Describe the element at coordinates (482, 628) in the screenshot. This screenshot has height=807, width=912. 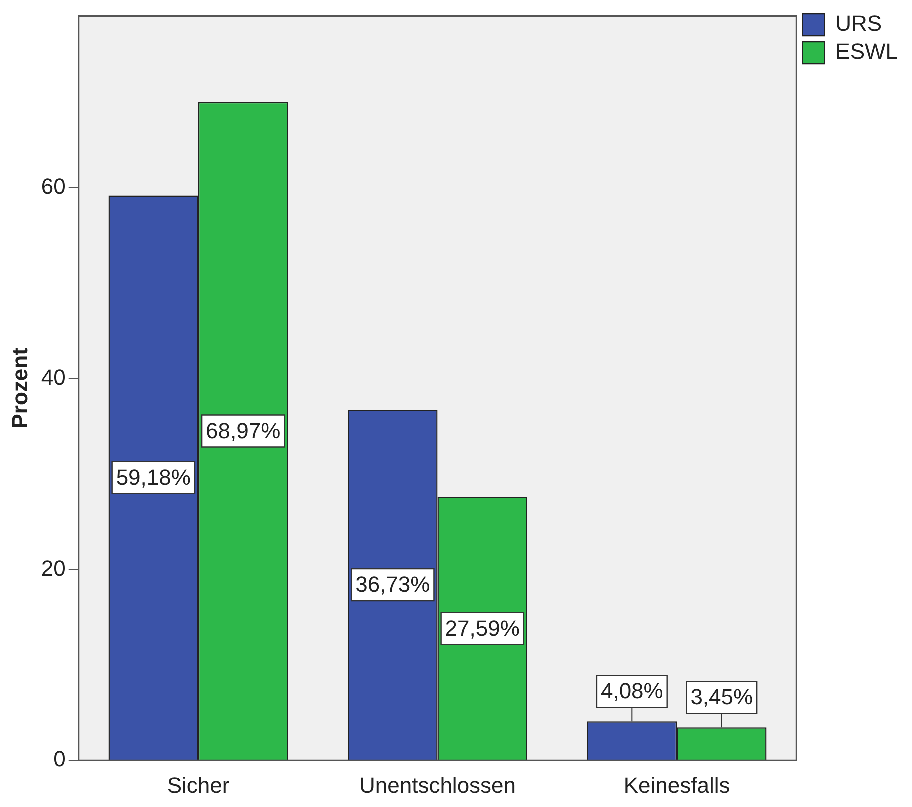
I see `data-label: 27,59%` at that location.